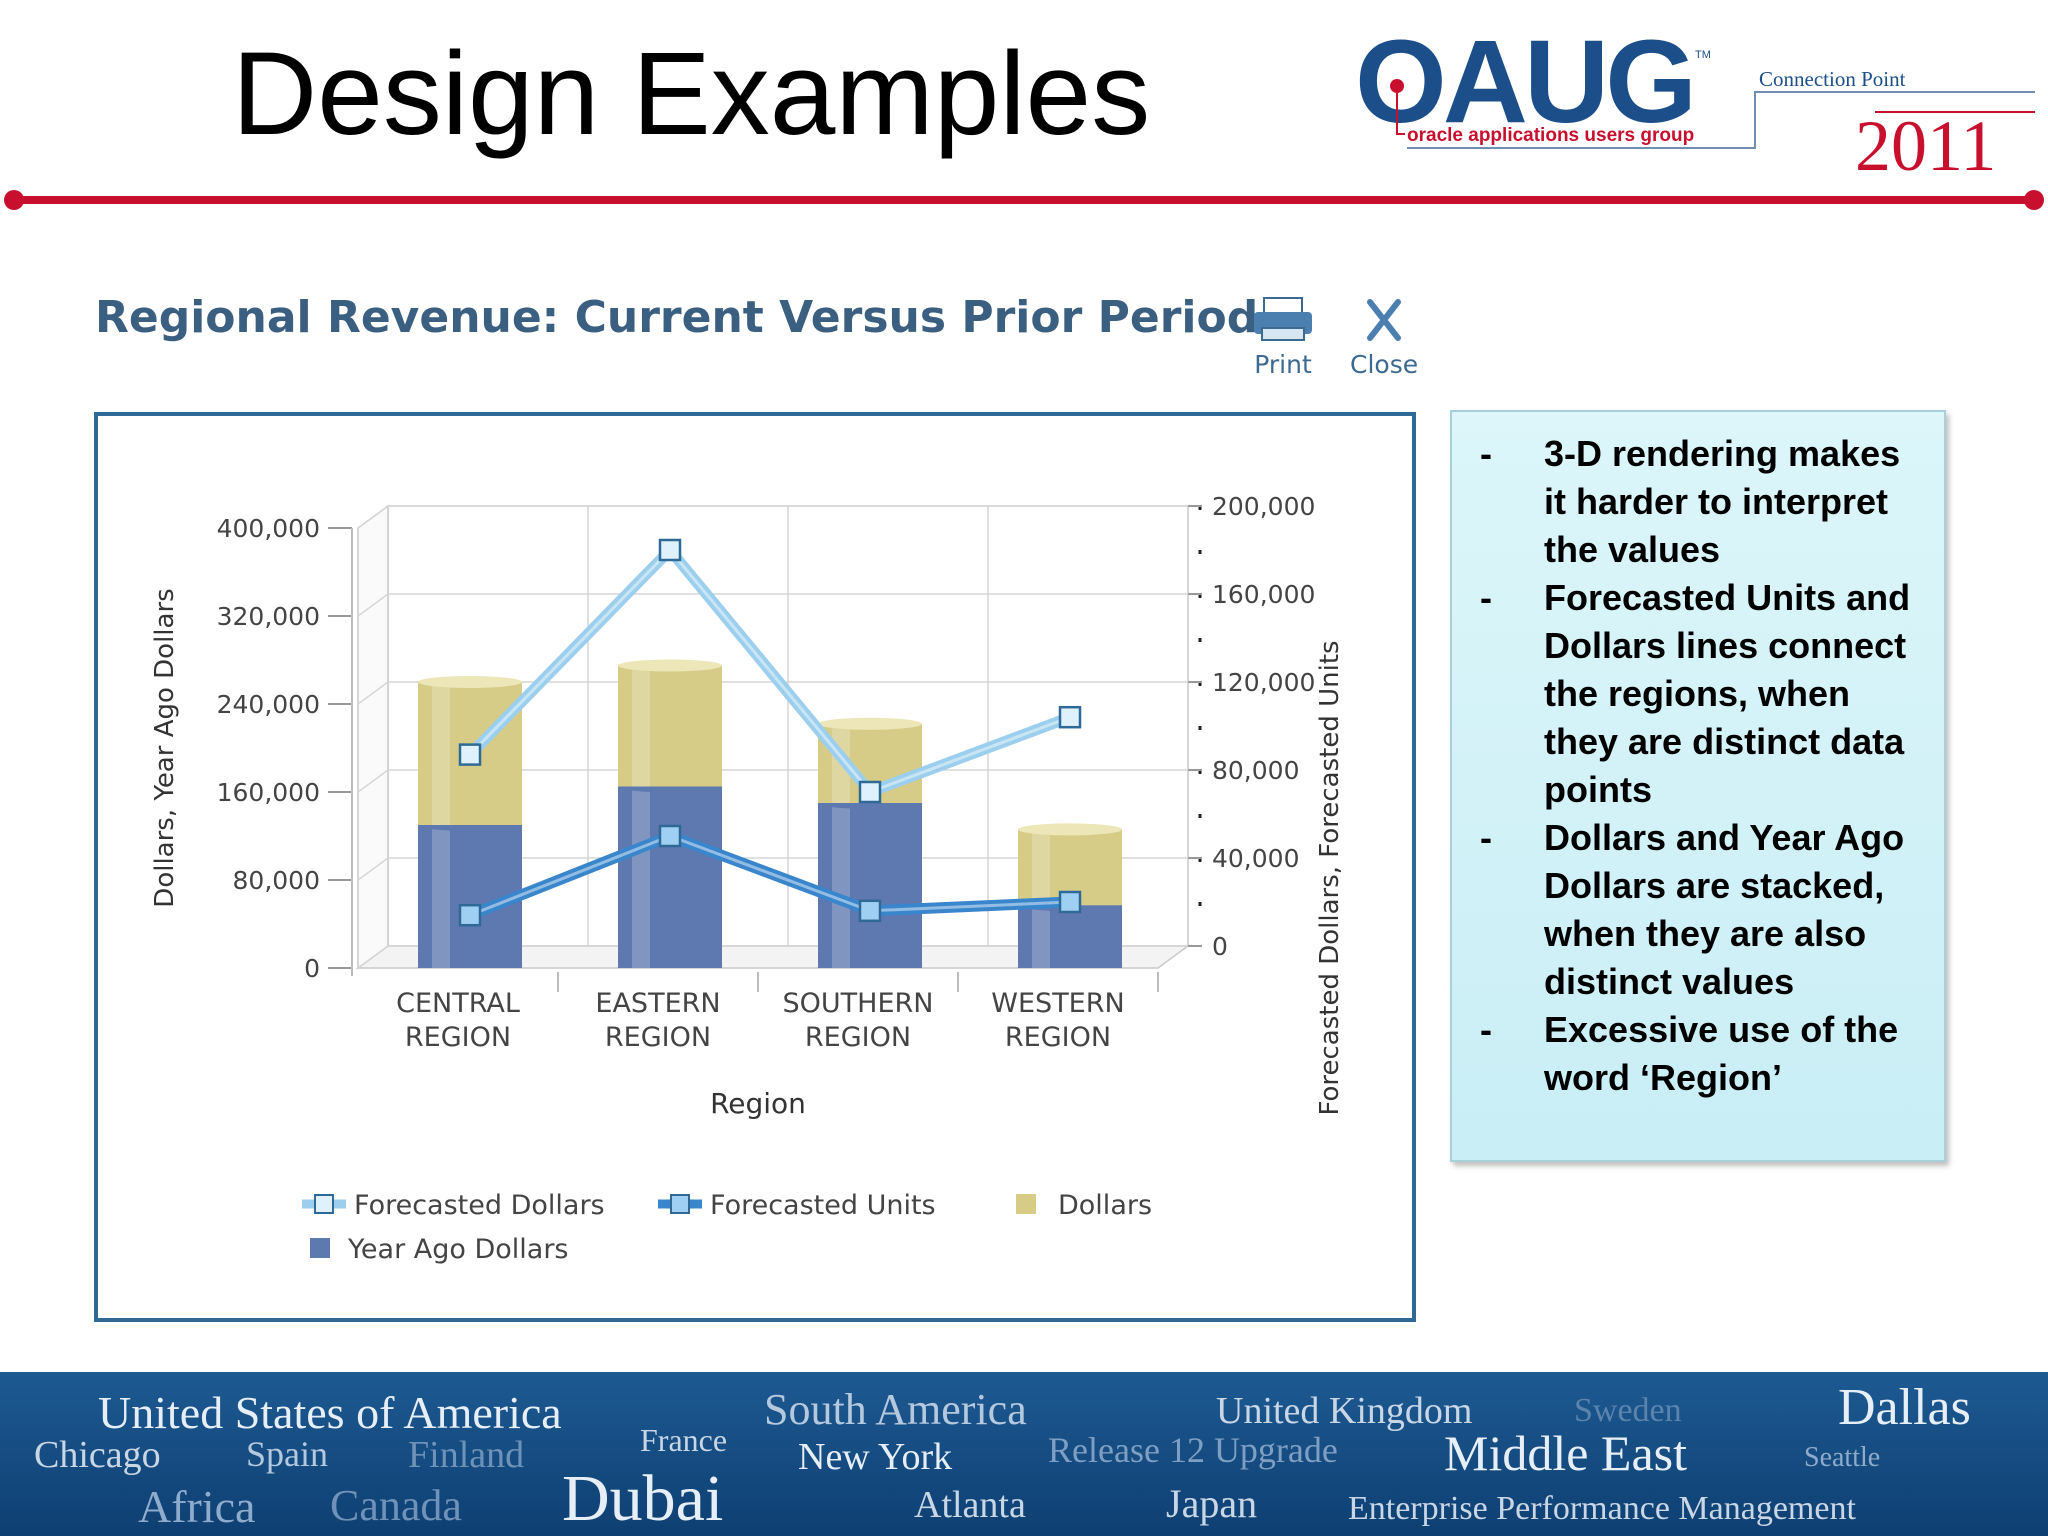  I want to click on slide-title: Design Examples, so click(691, 94).